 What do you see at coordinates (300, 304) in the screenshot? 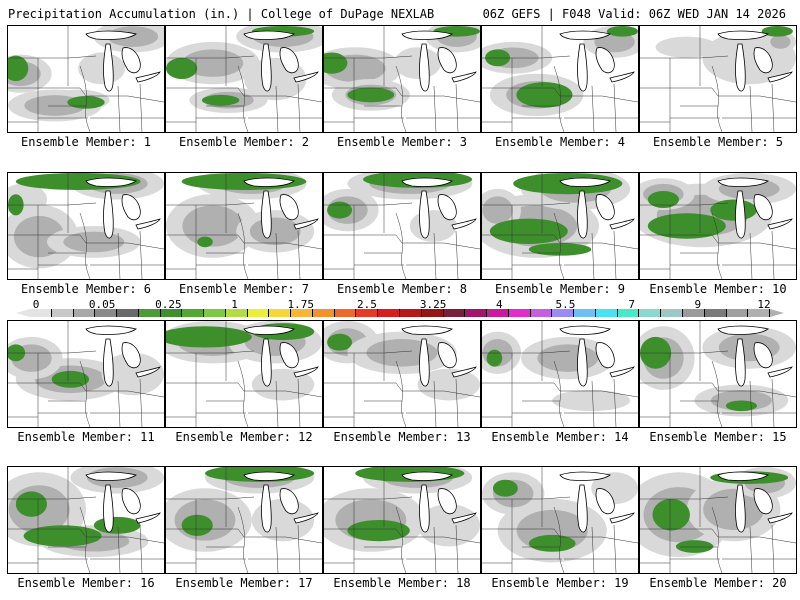
I see `colorbar-tick-label: 1.75` at bounding box center [300, 304].